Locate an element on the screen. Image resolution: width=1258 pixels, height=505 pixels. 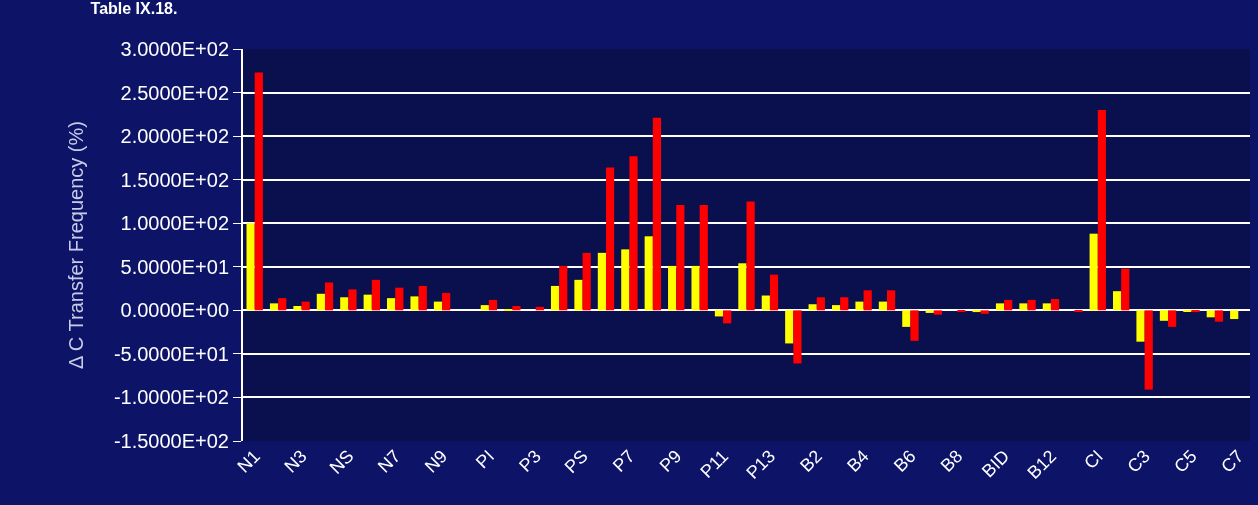
x-tick-label: P3 is located at coordinates (530, 461).